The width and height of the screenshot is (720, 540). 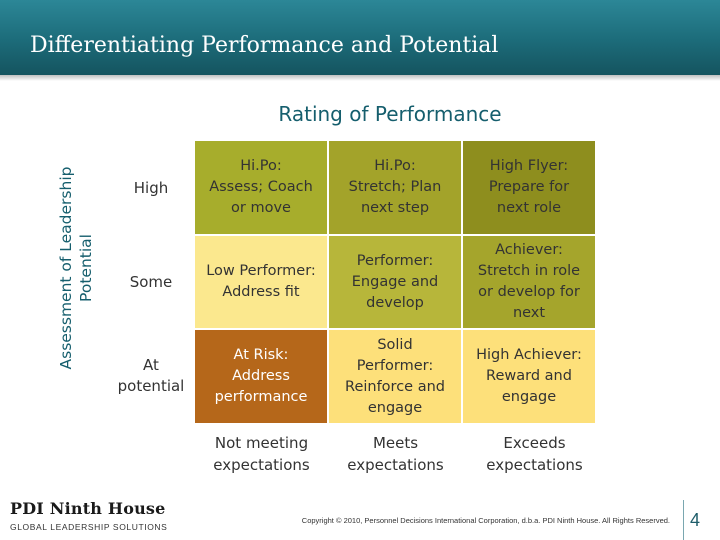 What do you see at coordinates (261, 197) in the screenshot?
I see `cell-text: Assess; Coach or move` at bounding box center [261, 197].